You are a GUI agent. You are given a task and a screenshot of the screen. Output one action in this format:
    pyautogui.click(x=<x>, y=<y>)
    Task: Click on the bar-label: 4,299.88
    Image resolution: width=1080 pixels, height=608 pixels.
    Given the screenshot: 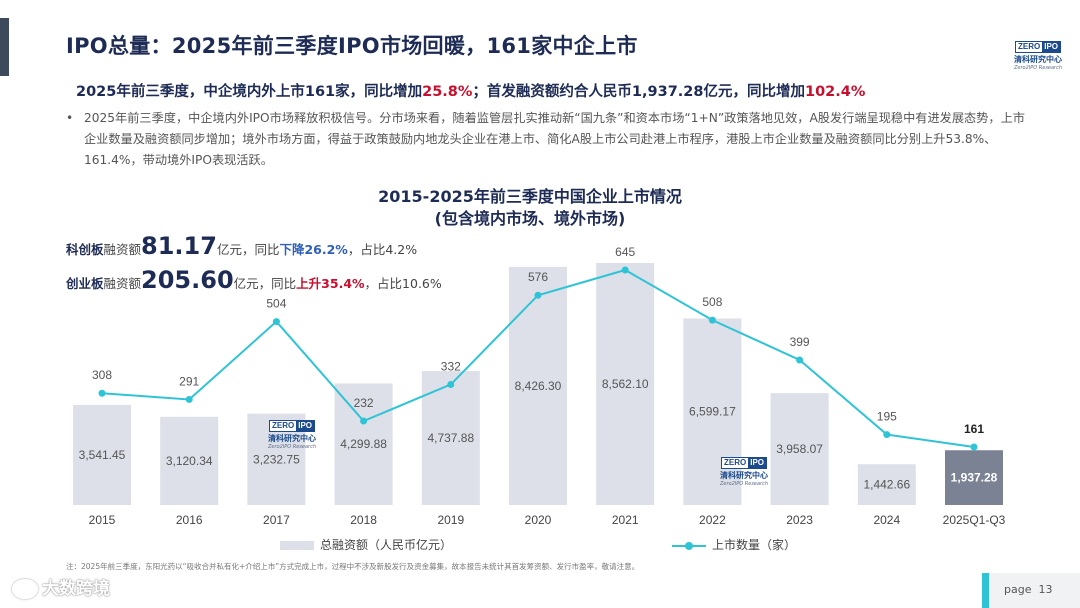 What is the action you would take?
    pyautogui.click(x=363, y=444)
    